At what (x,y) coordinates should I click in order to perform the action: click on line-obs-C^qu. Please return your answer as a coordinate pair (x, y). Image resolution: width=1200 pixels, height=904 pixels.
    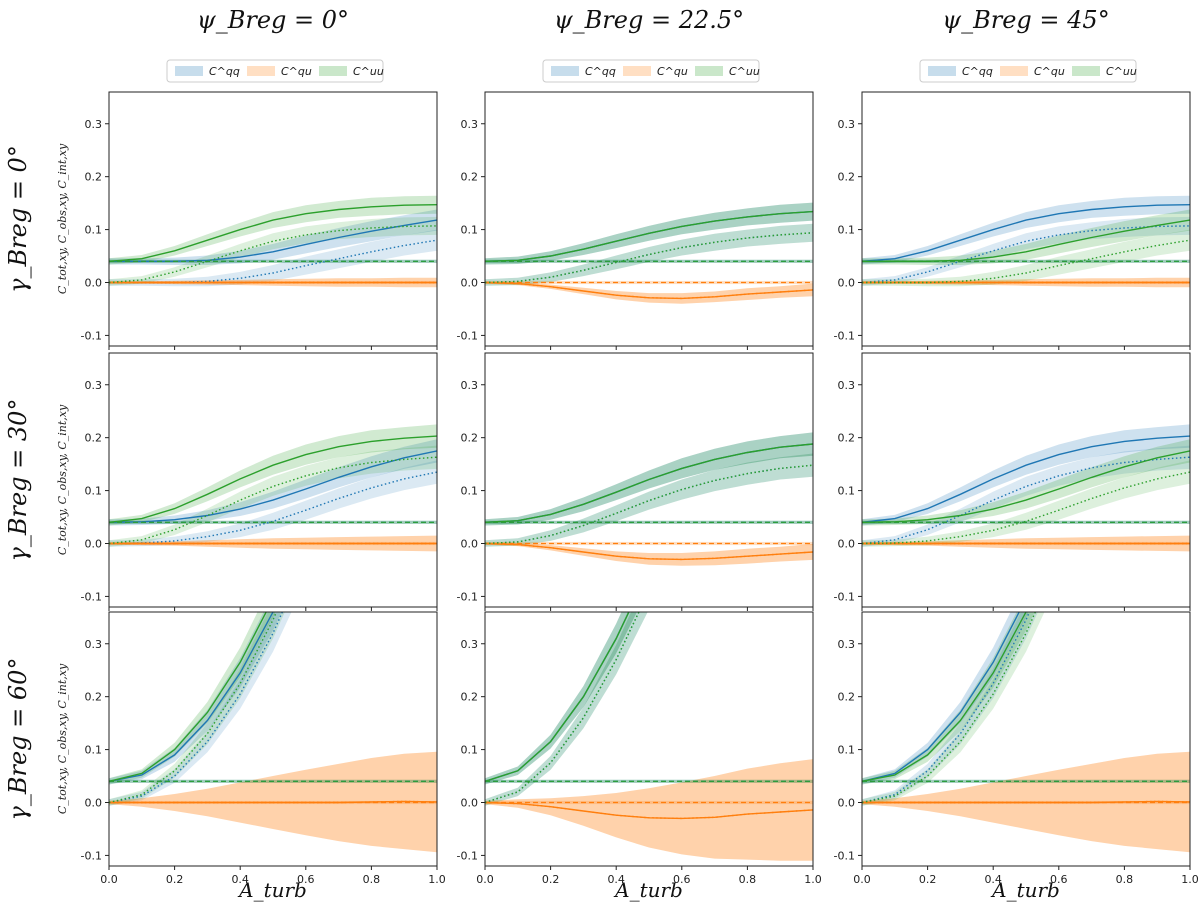
    Looking at the image, I should click on (649, 551).